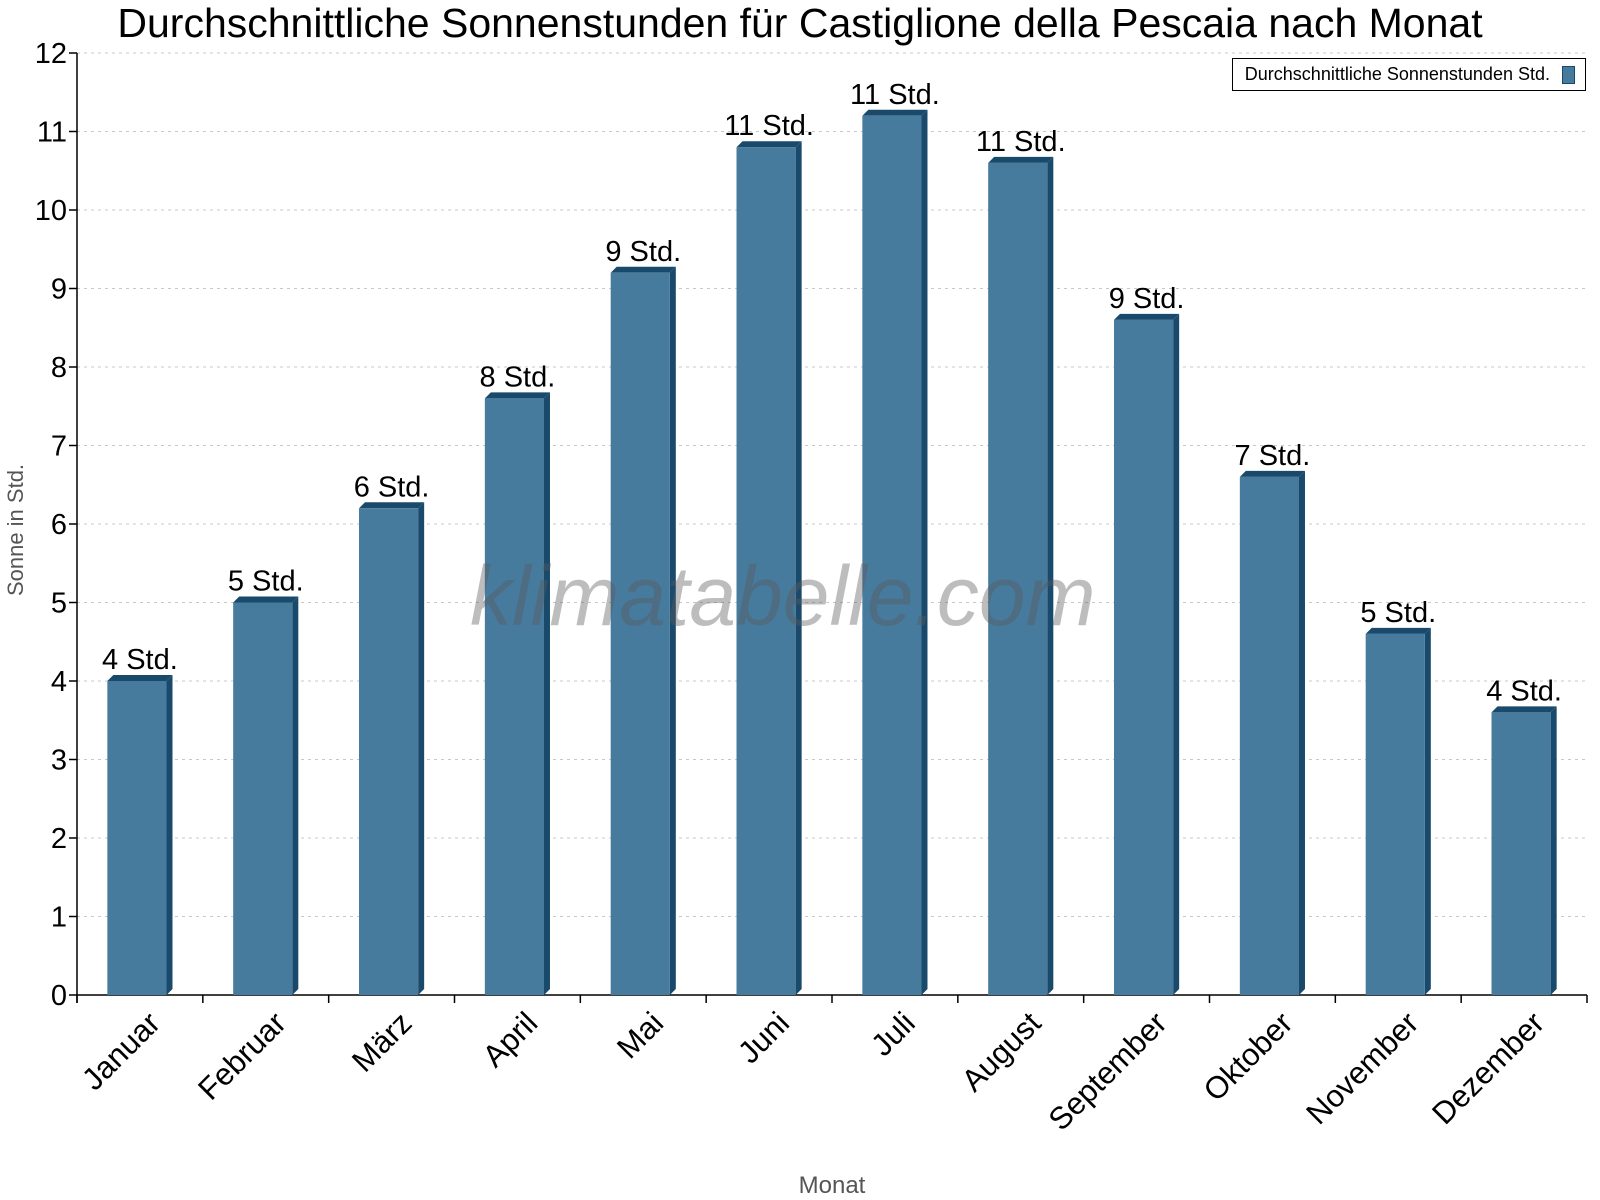 The height and width of the screenshot is (1200, 1600). Describe the element at coordinates (1488, 1068) in the screenshot. I see `x-tick-label: Dezember` at that location.